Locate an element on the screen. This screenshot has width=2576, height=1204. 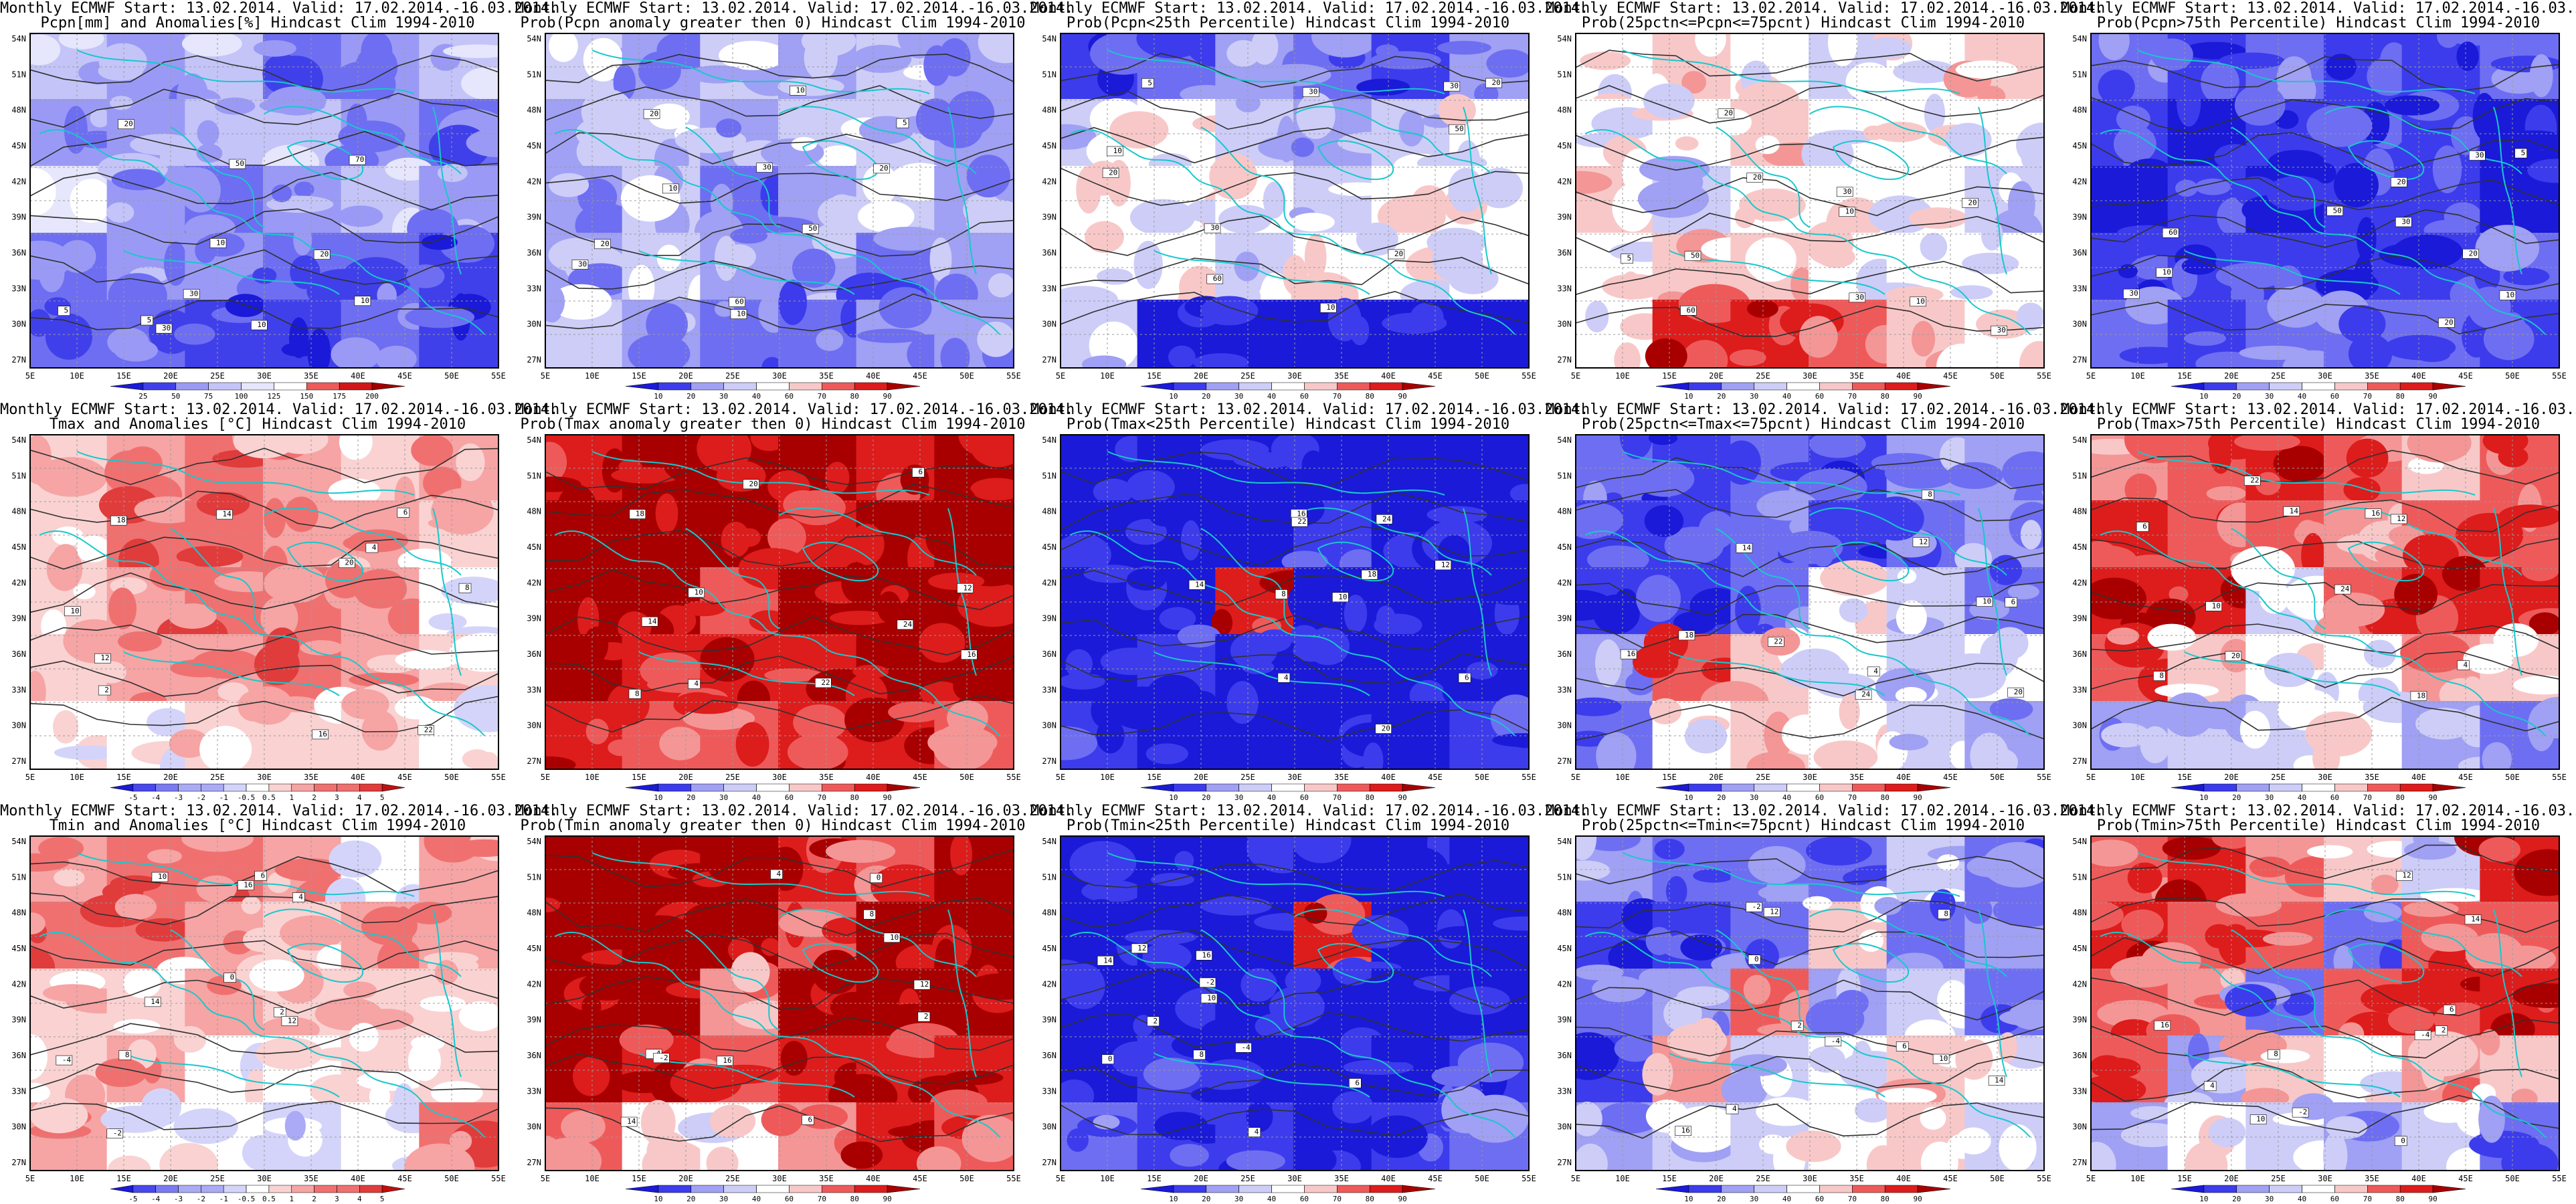
colorbar-tick-label: 80 is located at coordinates (855, 396).